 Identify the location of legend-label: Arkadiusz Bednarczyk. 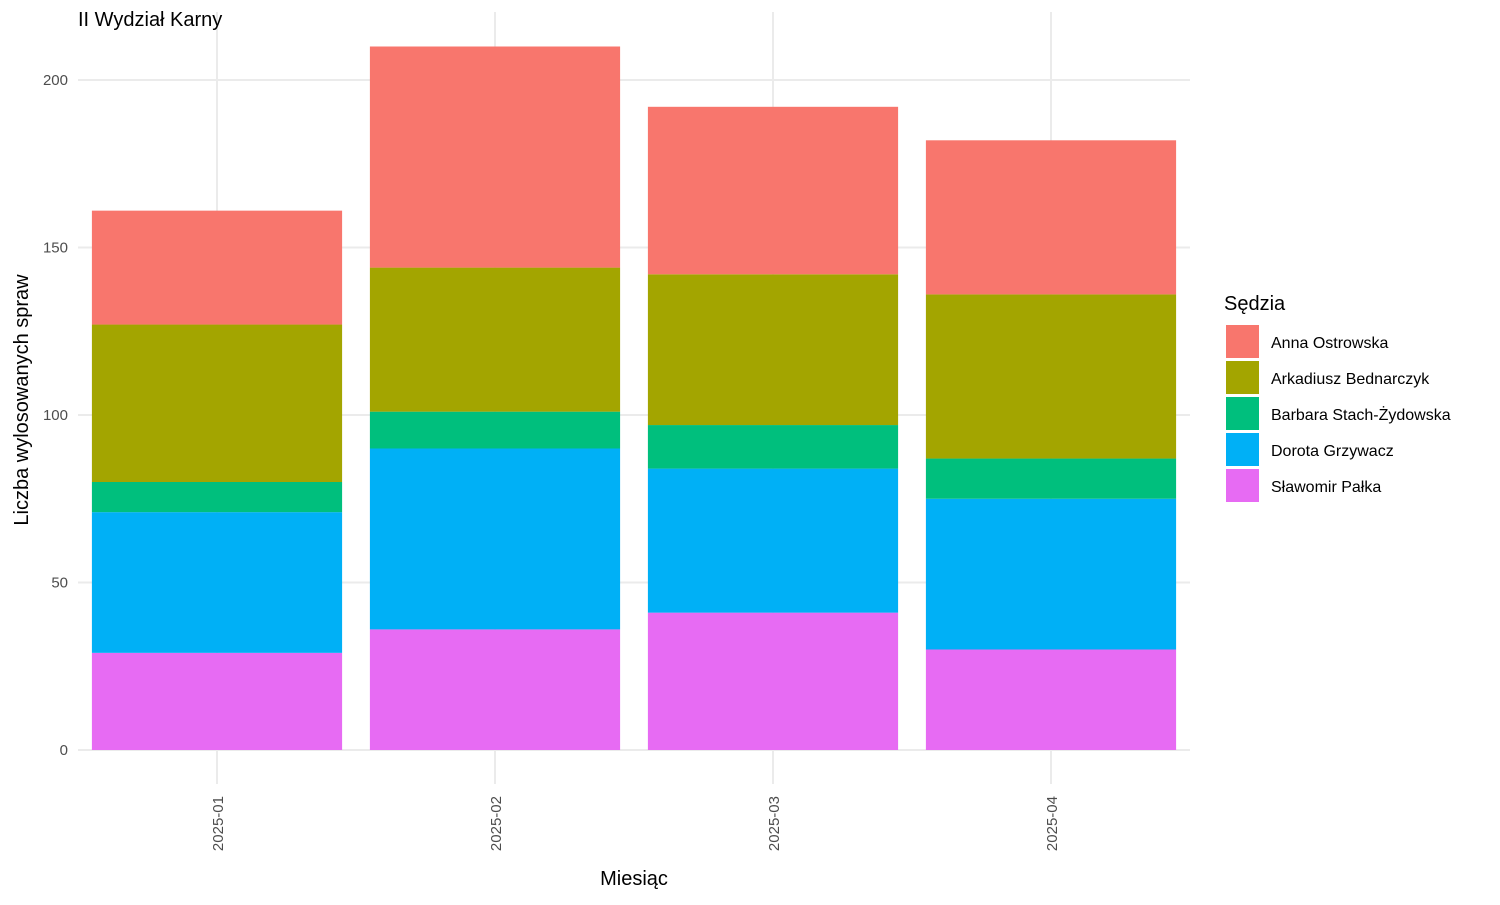
(1350, 379).